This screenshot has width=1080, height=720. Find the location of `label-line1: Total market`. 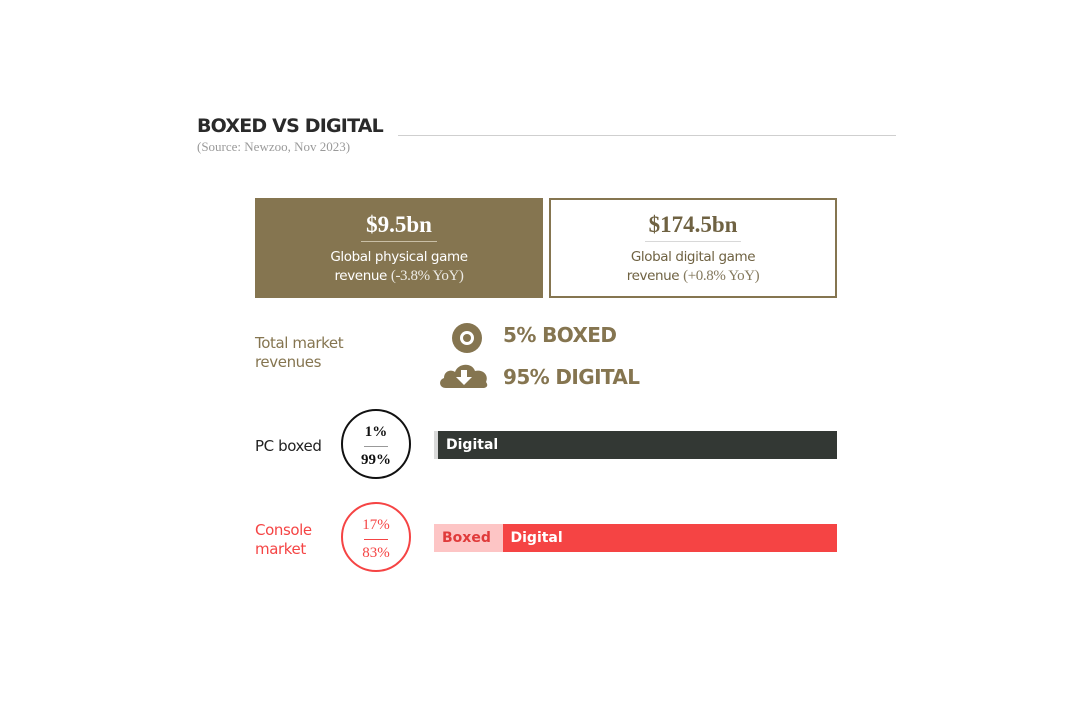

label-line1: Total market is located at coordinates (299, 343).